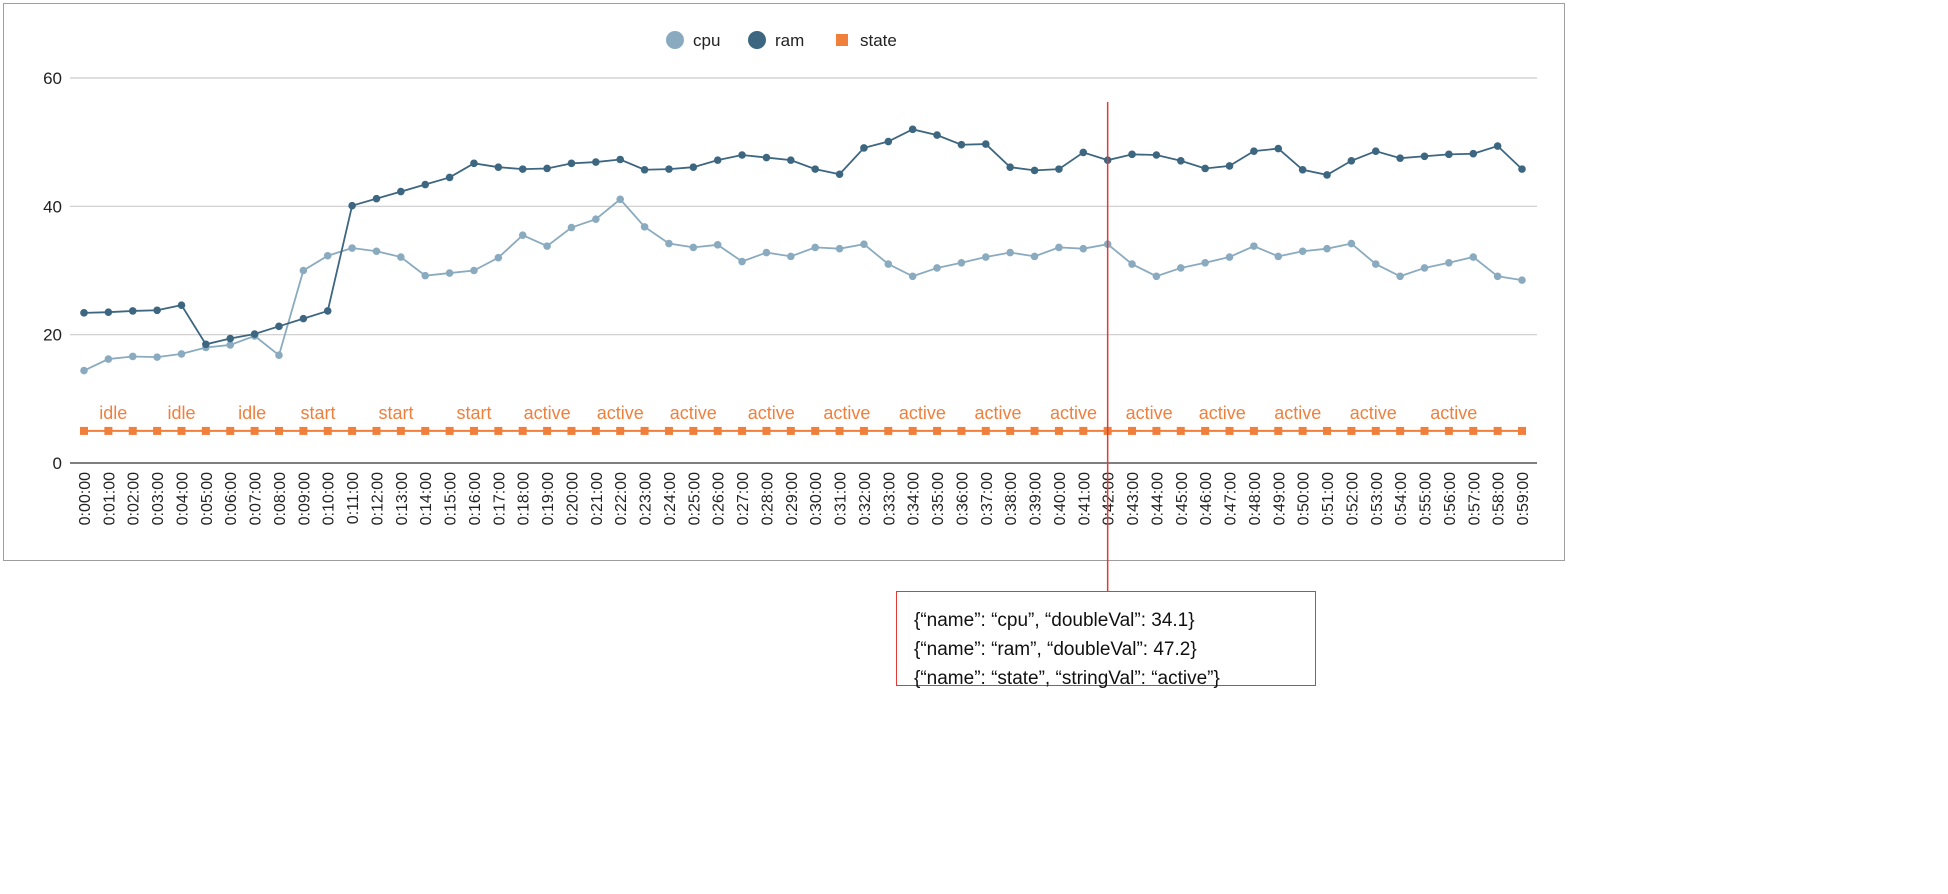 The height and width of the screenshot is (894, 1948). I want to click on tooltip-line-state: {“name”: “state”, “stringVal”: “active”}, so click(1067, 678).